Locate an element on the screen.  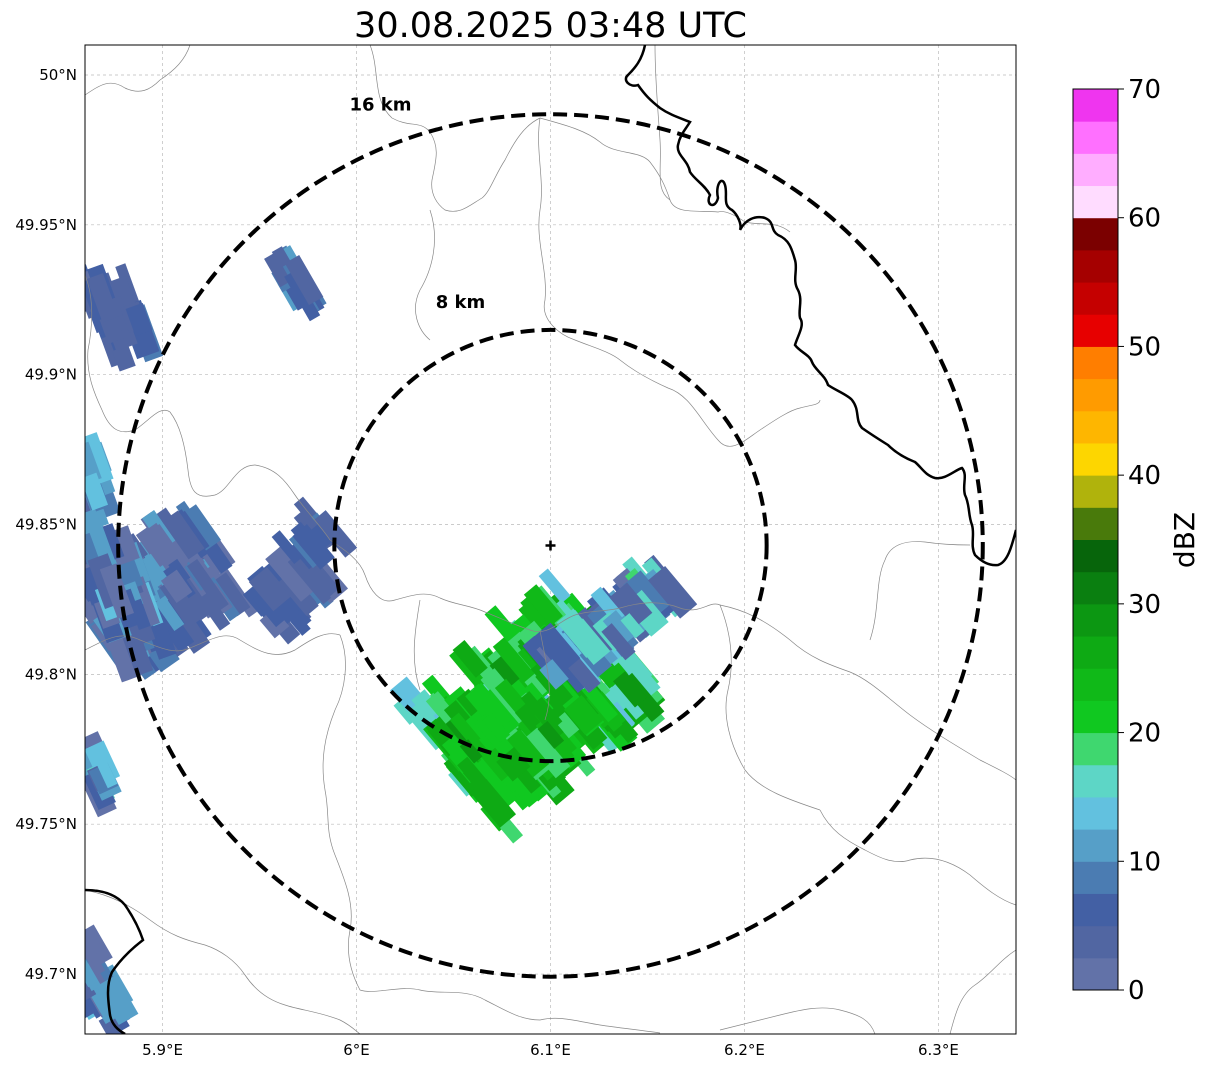
lat-tick-label: 49.85°N is located at coordinates (46, 525).